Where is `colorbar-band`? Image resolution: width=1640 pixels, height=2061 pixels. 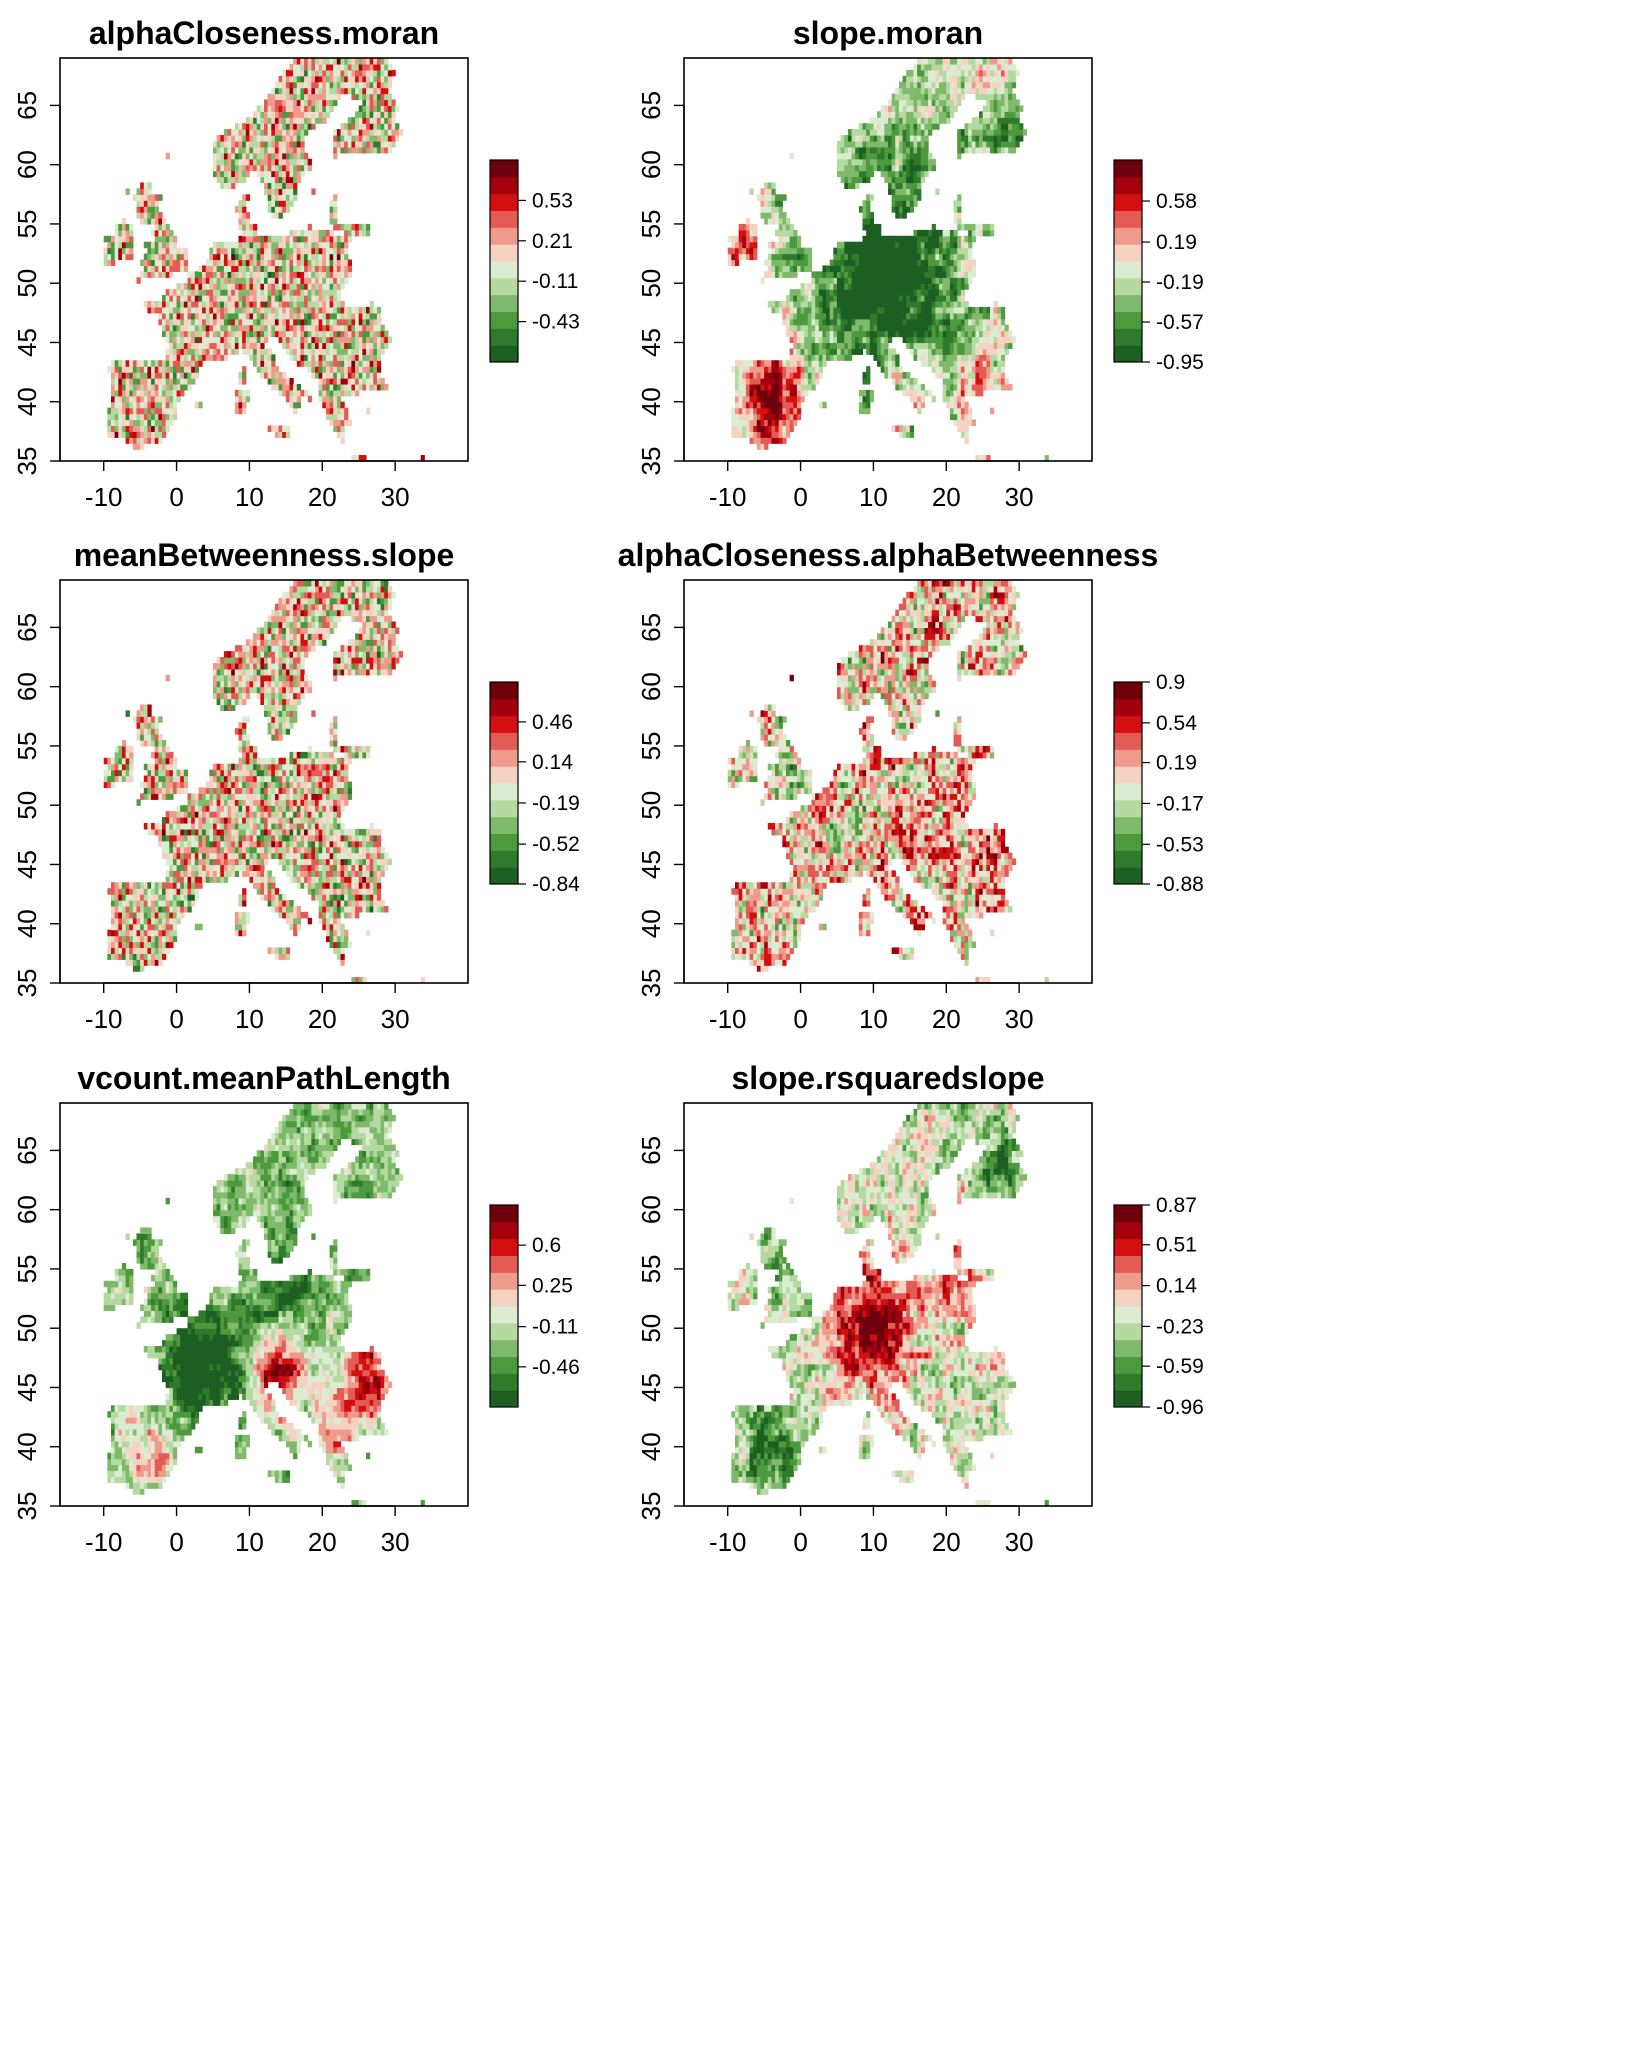 colorbar-band is located at coordinates (504, 320).